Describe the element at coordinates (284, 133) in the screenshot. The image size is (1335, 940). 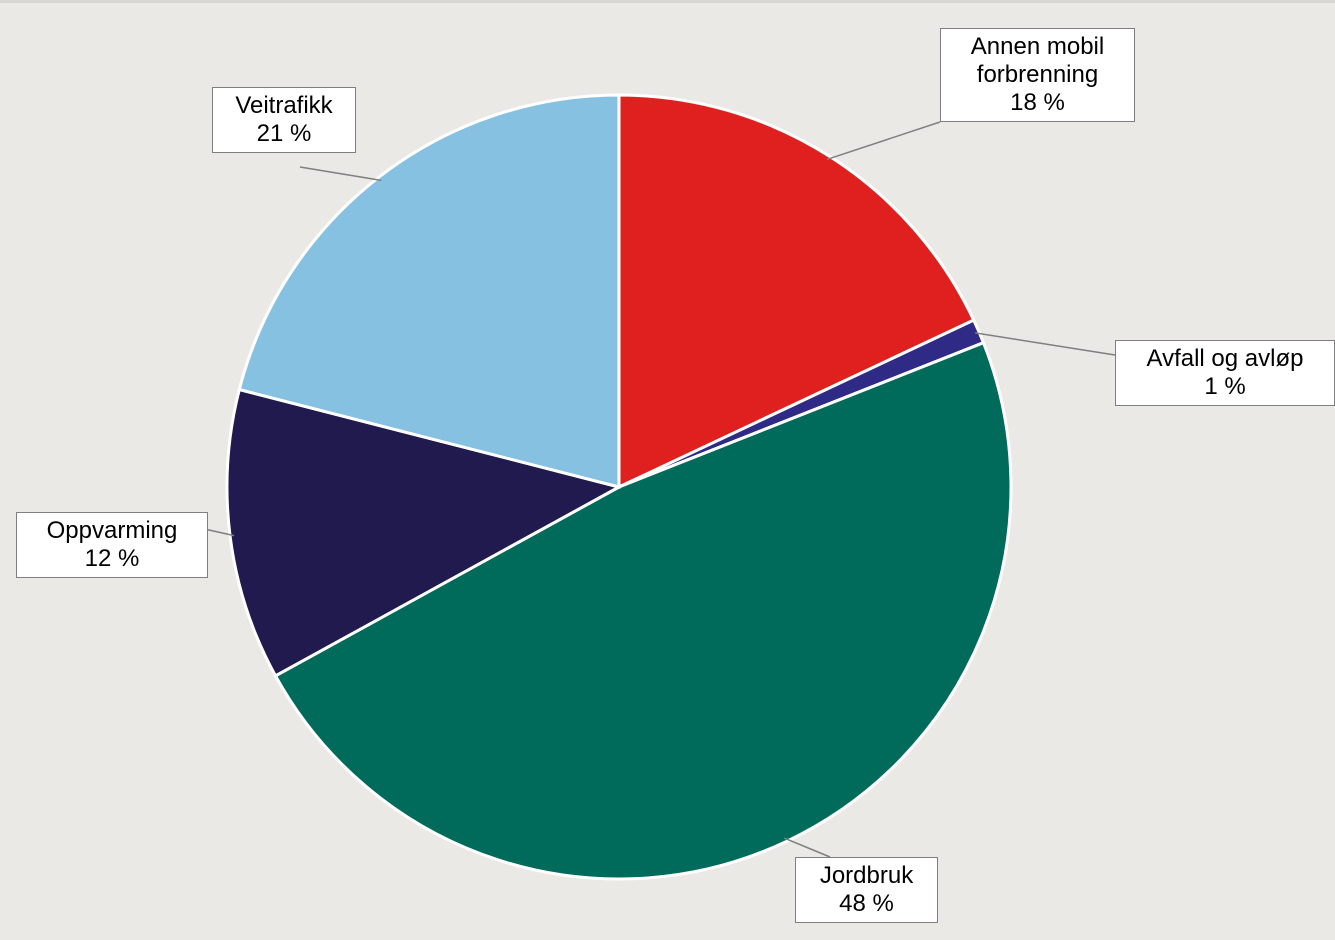
I see `value-label: 21 %` at that location.